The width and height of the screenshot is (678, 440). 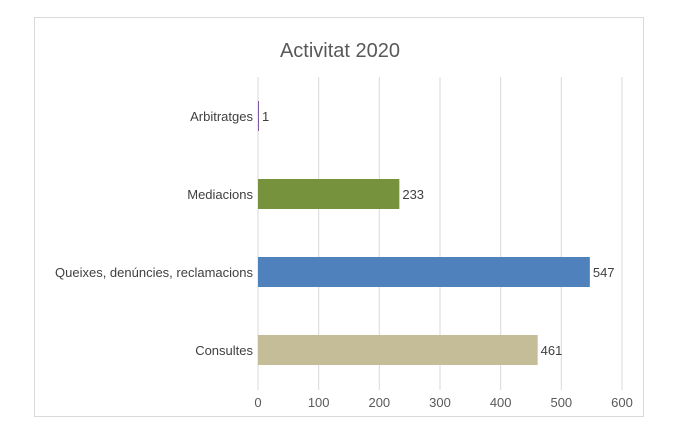 I want to click on x-tick-label: 500, so click(x=561, y=402).